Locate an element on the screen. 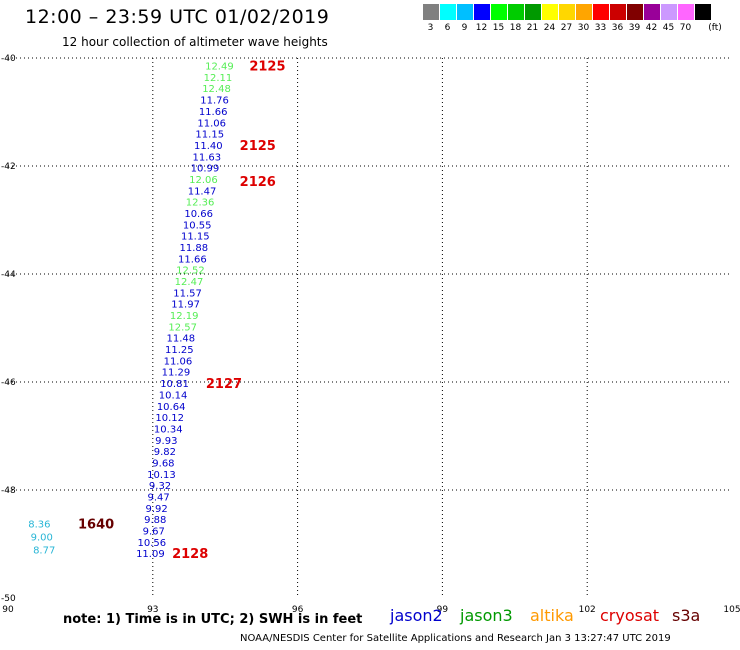 The height and width of the screenshot is (650, 740). wave-height-value: 11.40 is located at coordinates (208, 146).